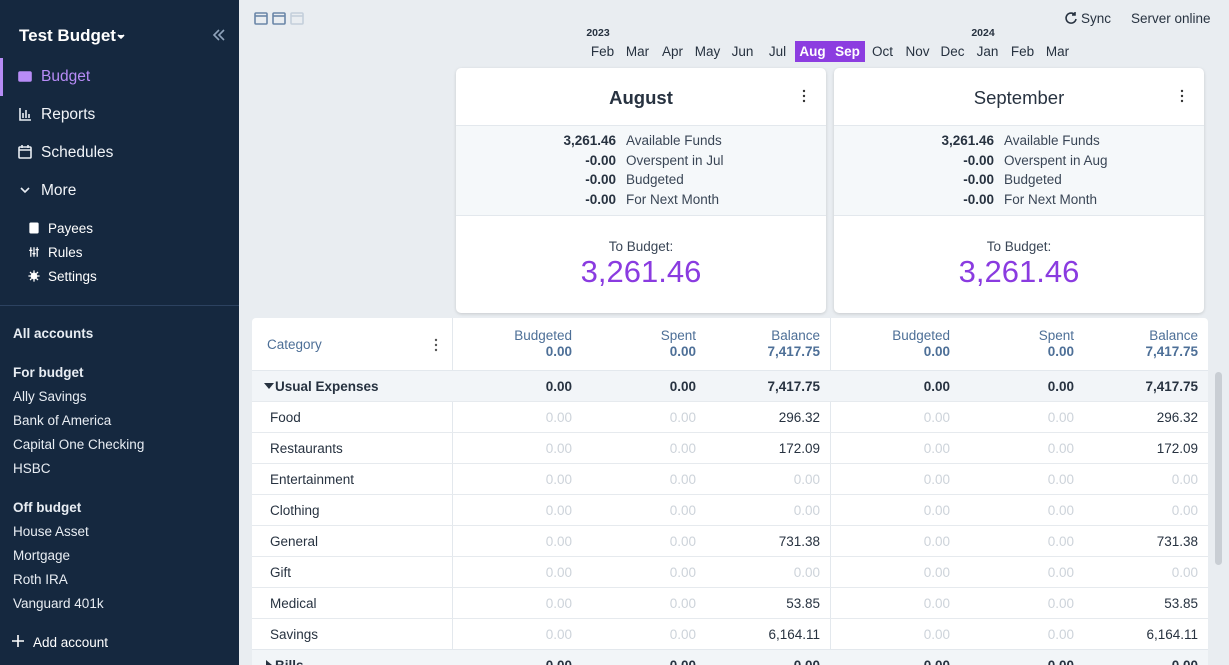 This screenshot has width=1229, height=665. What do you see at coordinates (79, 444) in the screenshot?
I see `account: Capital One Checking` at bounding box center [79, 444].